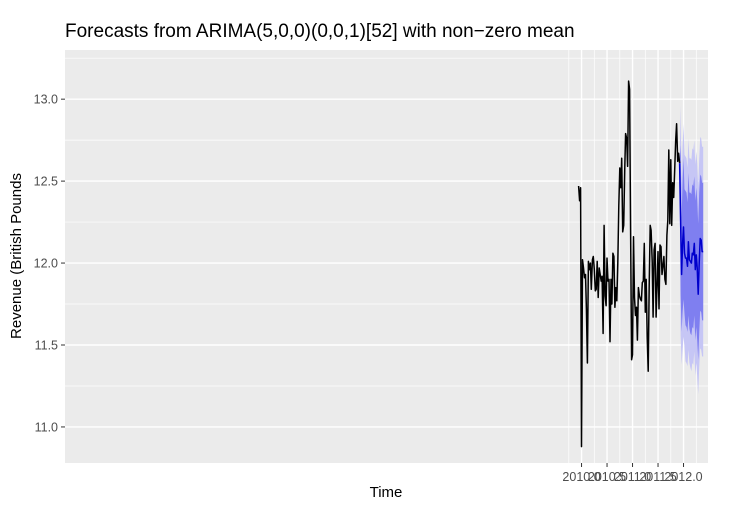  I want to click on y-tick-label: 11.0, so click(46, 427).